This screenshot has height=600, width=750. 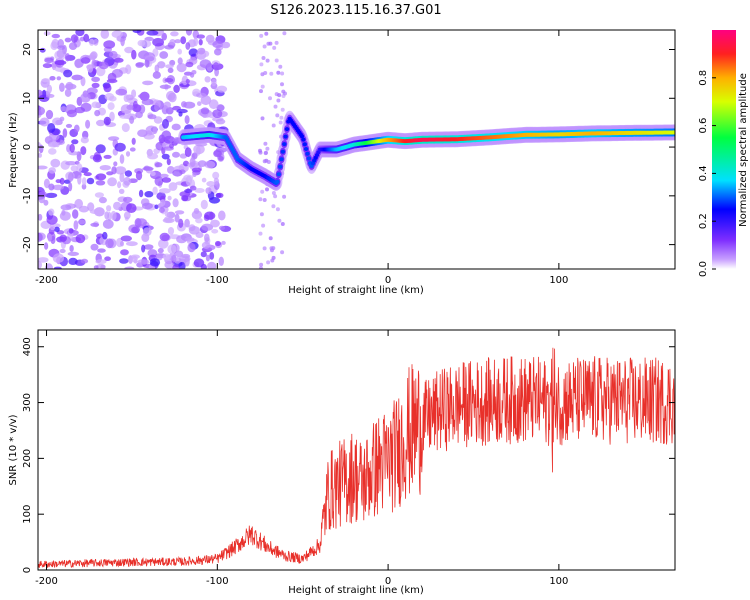 What do you see at coordinates (388, 581) in the screenshot?
I see `x-tick-label: 0` at bounding box center [388, 581].